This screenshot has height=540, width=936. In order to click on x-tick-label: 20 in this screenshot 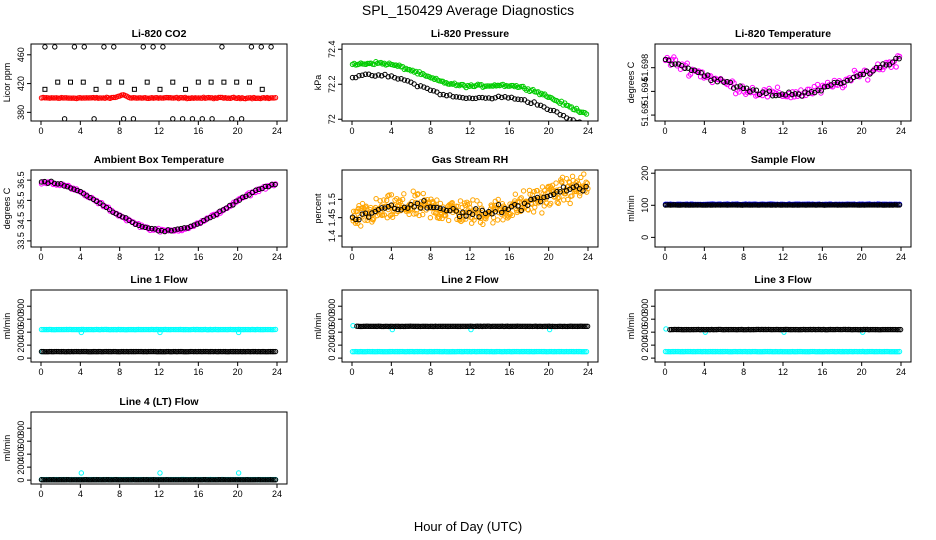, I will do `click(549, 257)`.